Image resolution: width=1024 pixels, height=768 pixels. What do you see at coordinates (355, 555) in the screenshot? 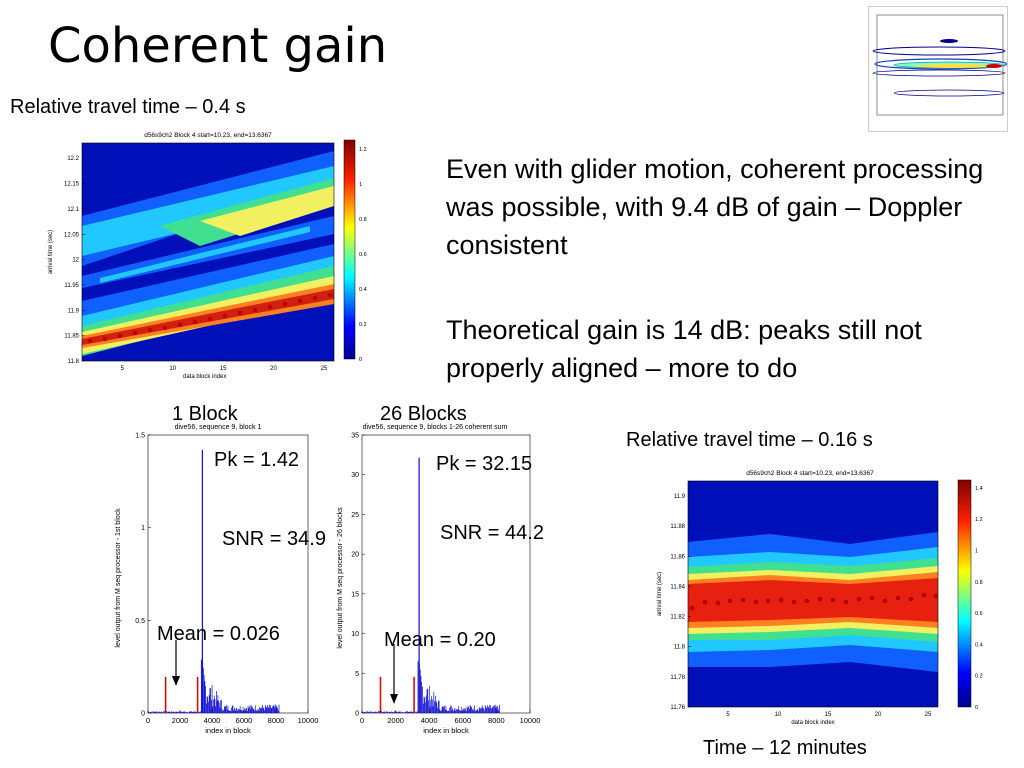
I see `y-tick-label: 20` at bounding box center [355, 555].